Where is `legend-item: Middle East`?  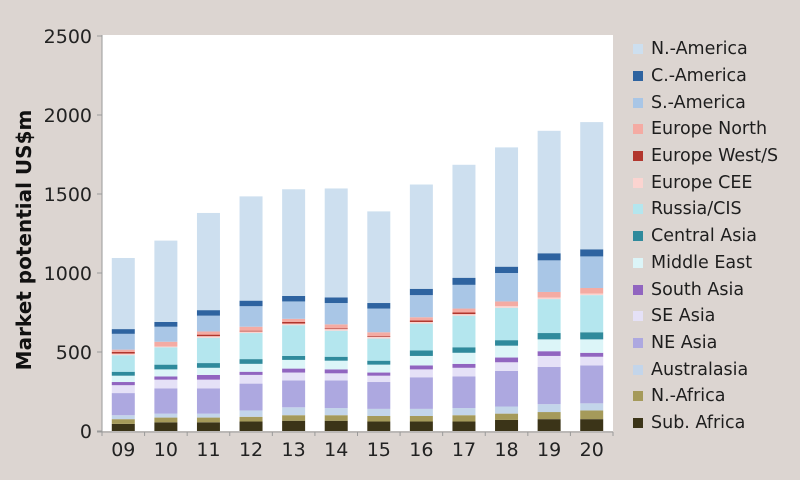 legend-item: Middle East is located at coordinates (705, 263).